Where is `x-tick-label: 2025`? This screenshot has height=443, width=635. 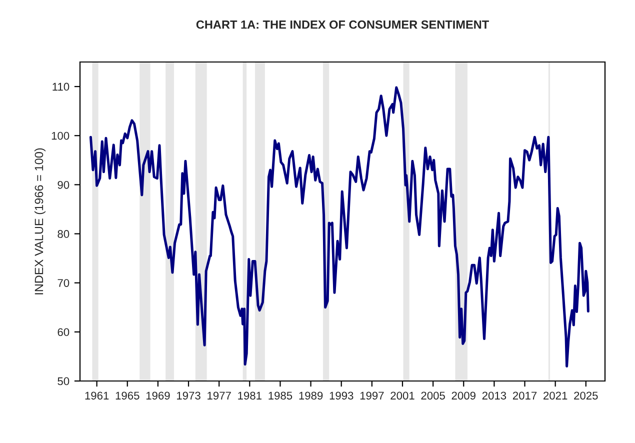
x-tick-label: 2025 is located at coordinates (586, 396).